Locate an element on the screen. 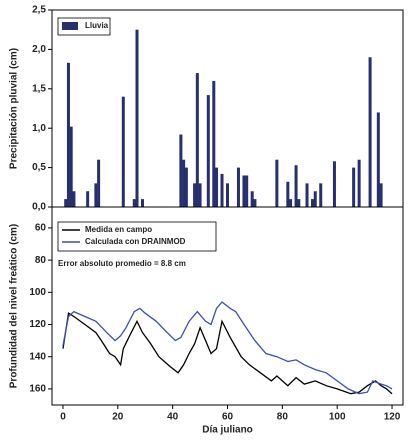 This screenshot has width=413, height=441. y-tick-label: 120 is located at coordinates (37, 324).